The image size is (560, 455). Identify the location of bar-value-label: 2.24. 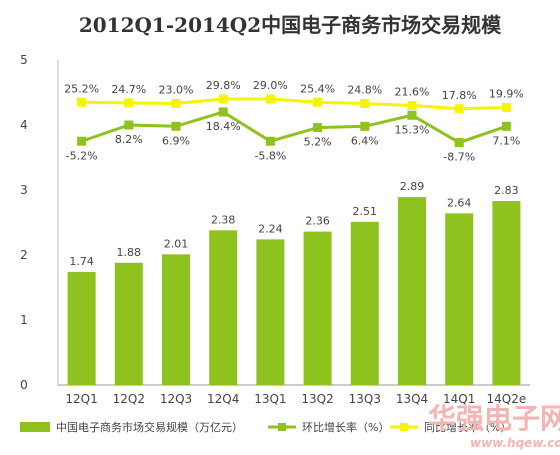
(270, 228).